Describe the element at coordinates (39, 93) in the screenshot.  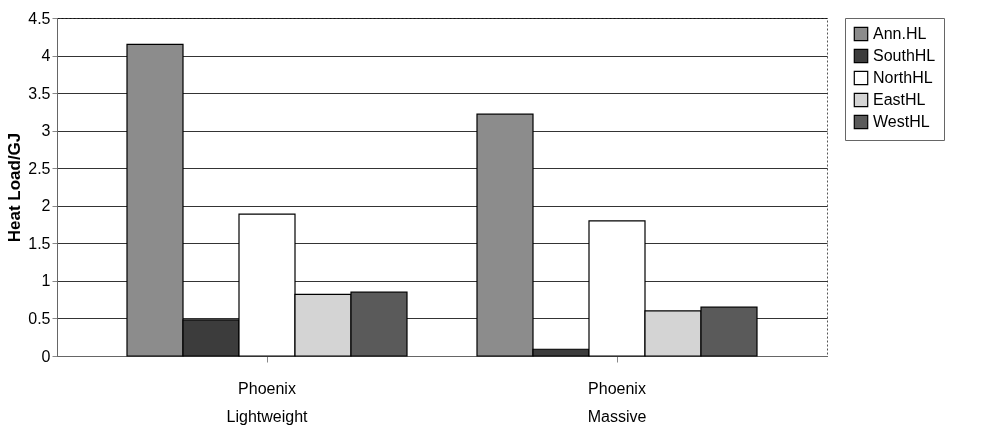
I see `y-tick-label: 3.5` at that location.